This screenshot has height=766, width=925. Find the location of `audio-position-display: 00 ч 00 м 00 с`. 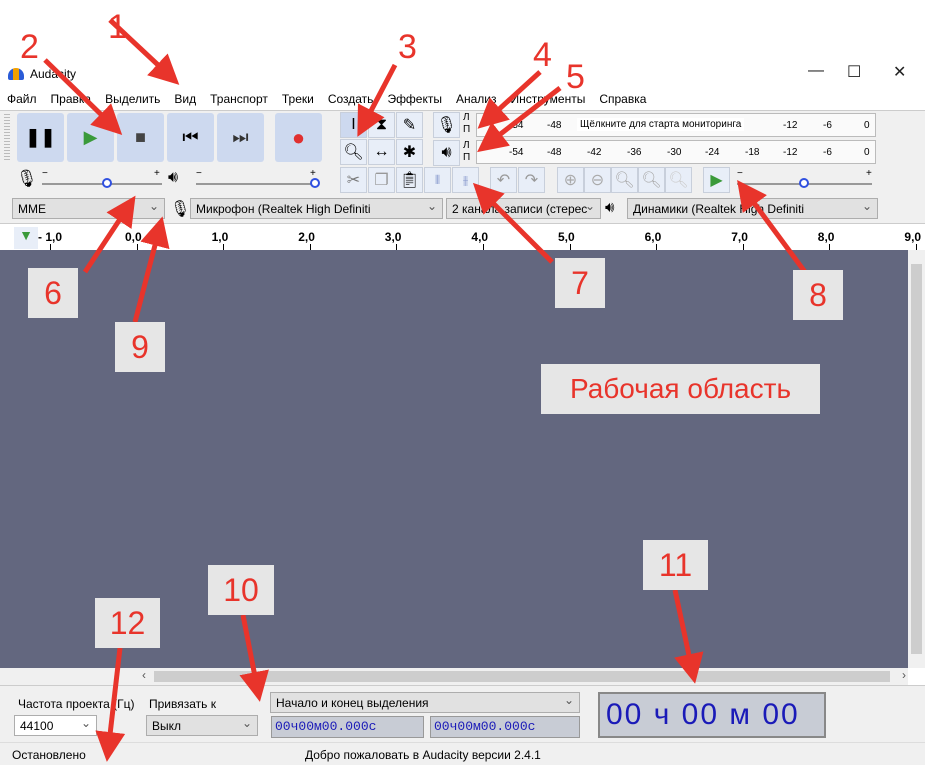

audio-position-display: 00 ч 00 м 00 с is located at coordinates (712, 728).